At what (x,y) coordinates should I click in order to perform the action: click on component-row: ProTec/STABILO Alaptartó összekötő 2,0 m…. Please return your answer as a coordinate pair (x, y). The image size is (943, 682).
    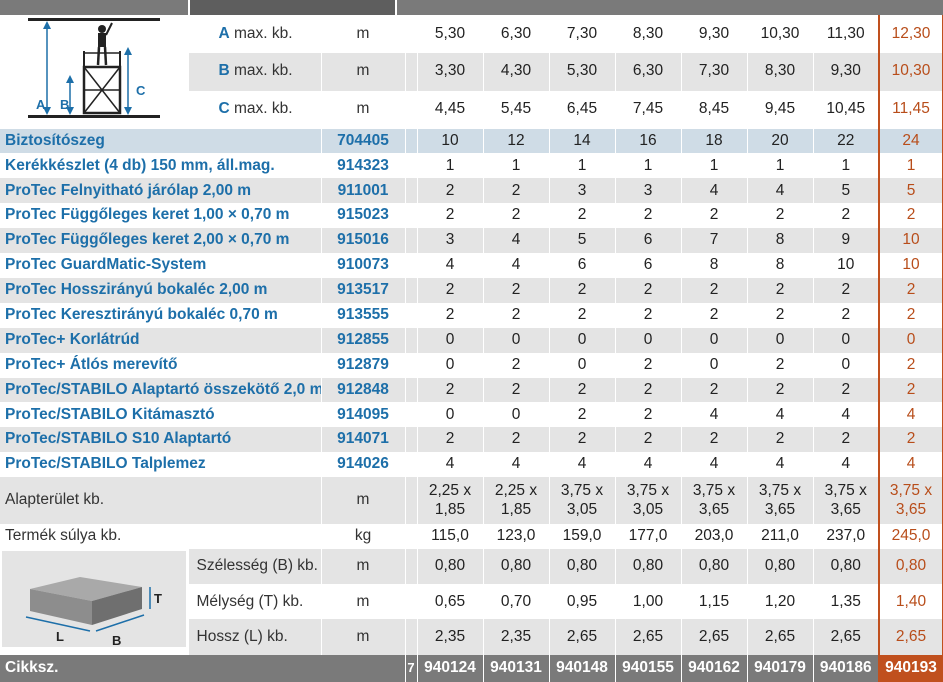
    Looking at the image, I should click on (471, 390).